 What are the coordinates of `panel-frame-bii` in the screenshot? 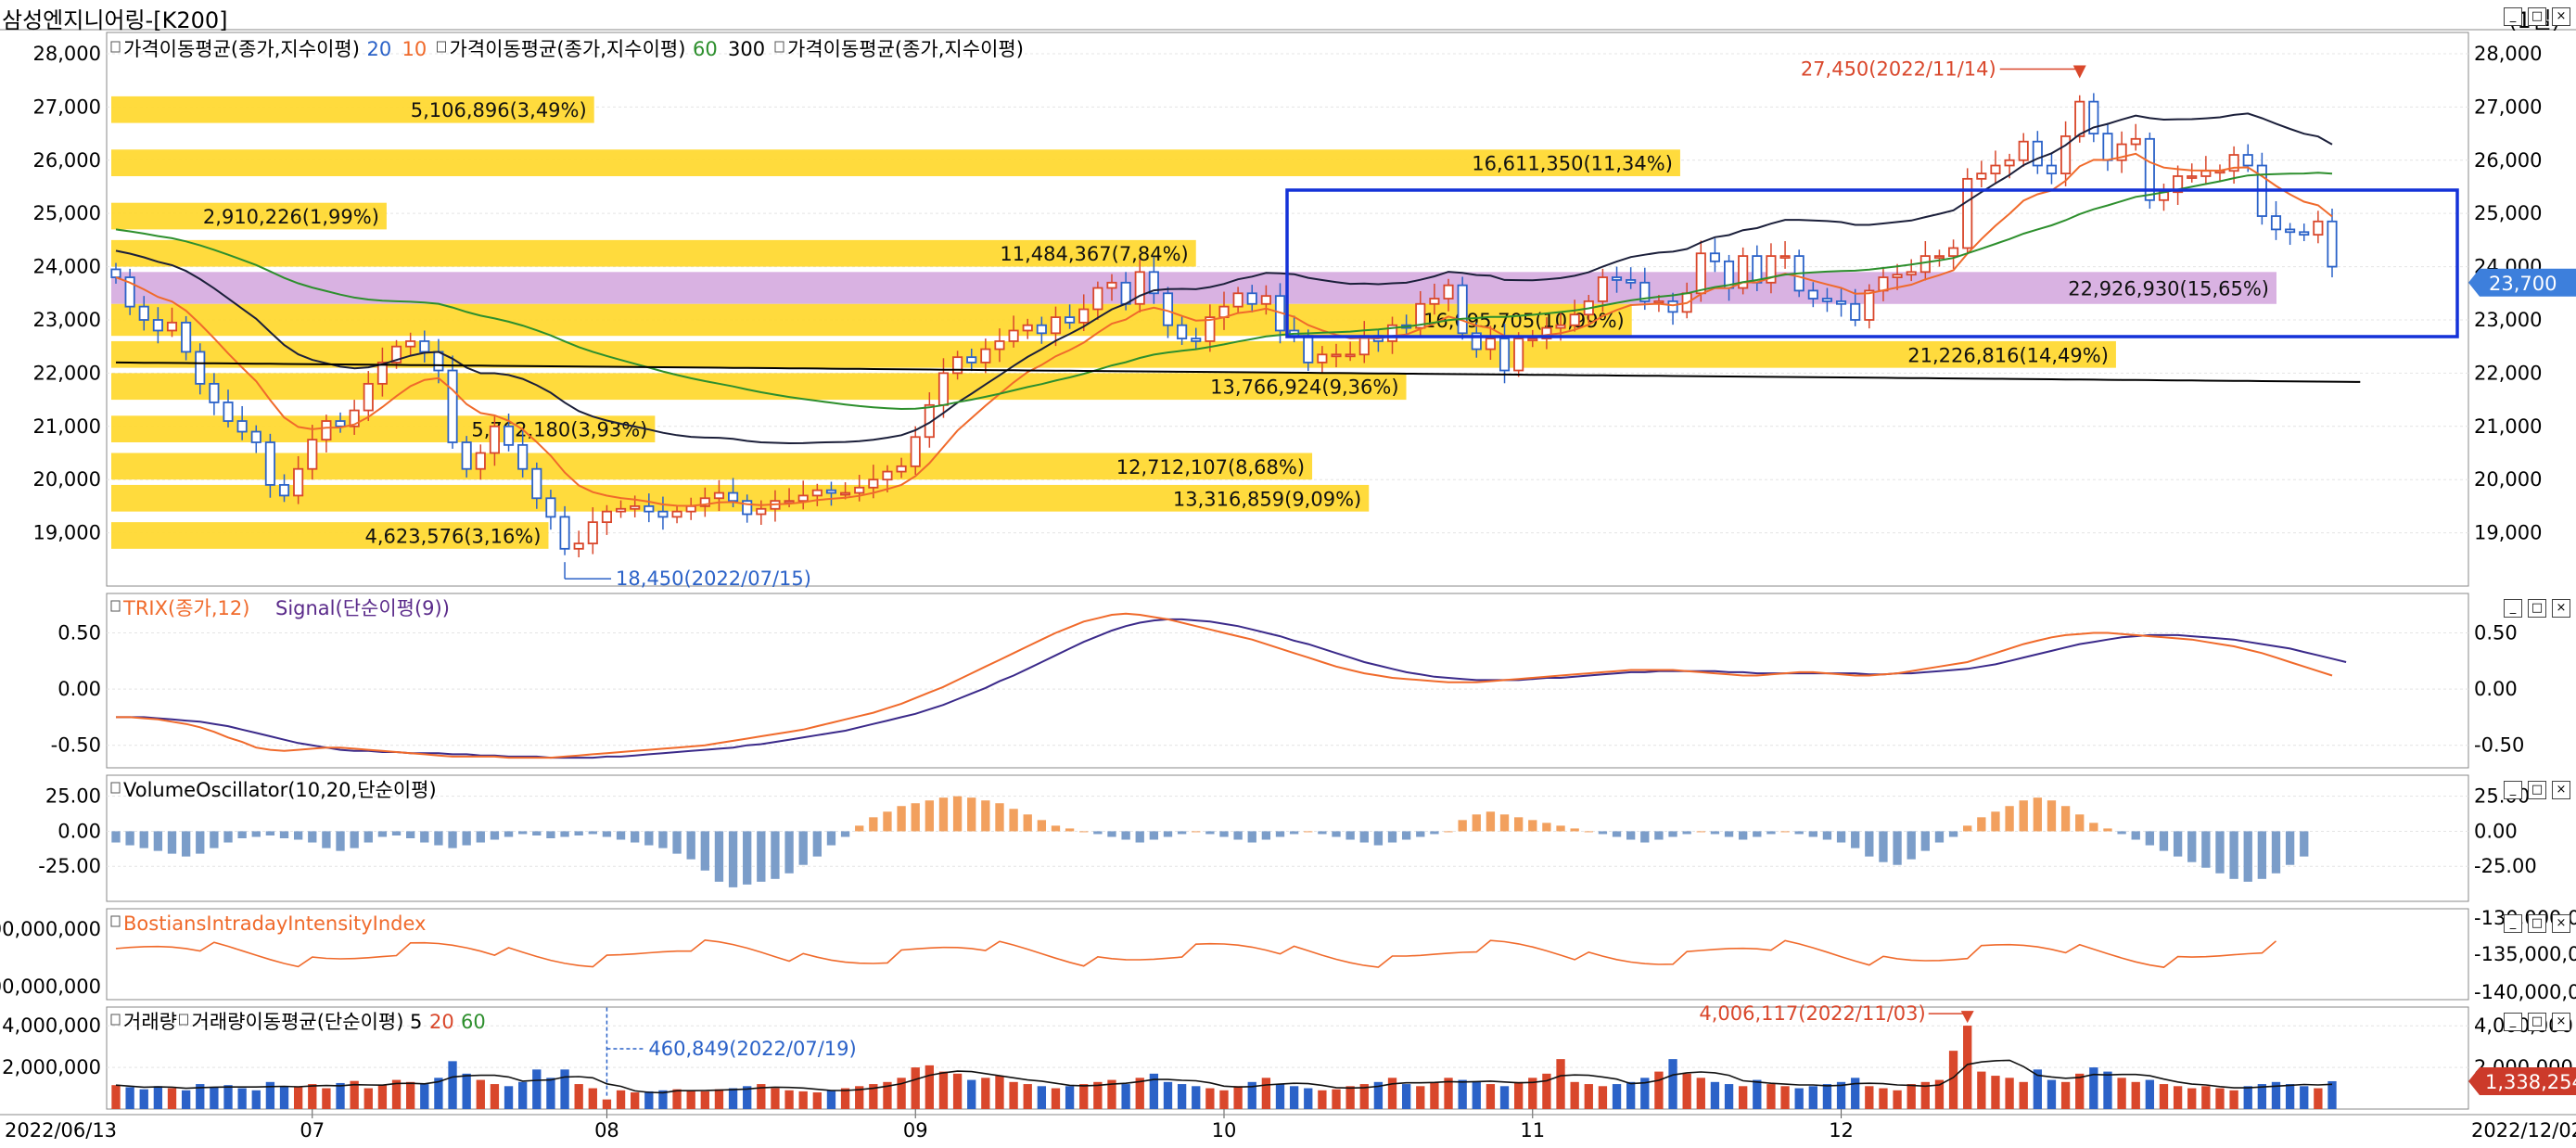 It's located at (1287, 954).